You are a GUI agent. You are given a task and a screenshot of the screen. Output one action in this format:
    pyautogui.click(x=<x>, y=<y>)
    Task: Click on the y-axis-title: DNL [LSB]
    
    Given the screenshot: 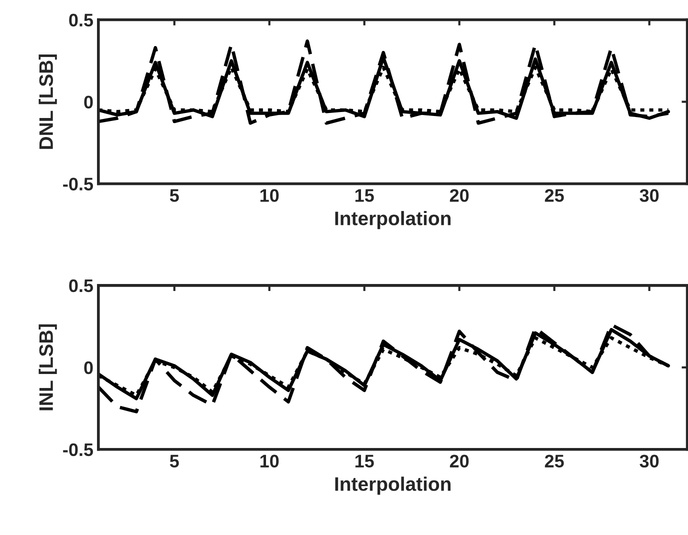 What is the action you would take?
    pyautogui.click(x=47, y=101)
    